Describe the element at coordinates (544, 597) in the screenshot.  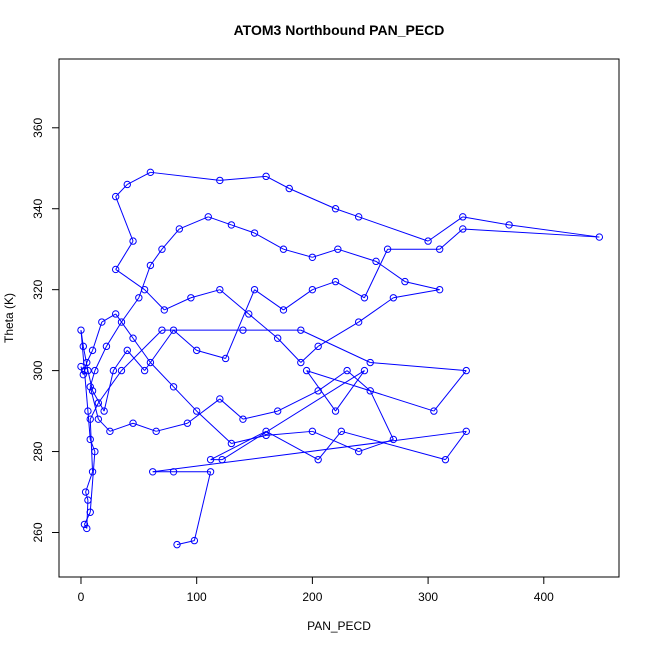
I see `x-tick-label: 400` at that location.